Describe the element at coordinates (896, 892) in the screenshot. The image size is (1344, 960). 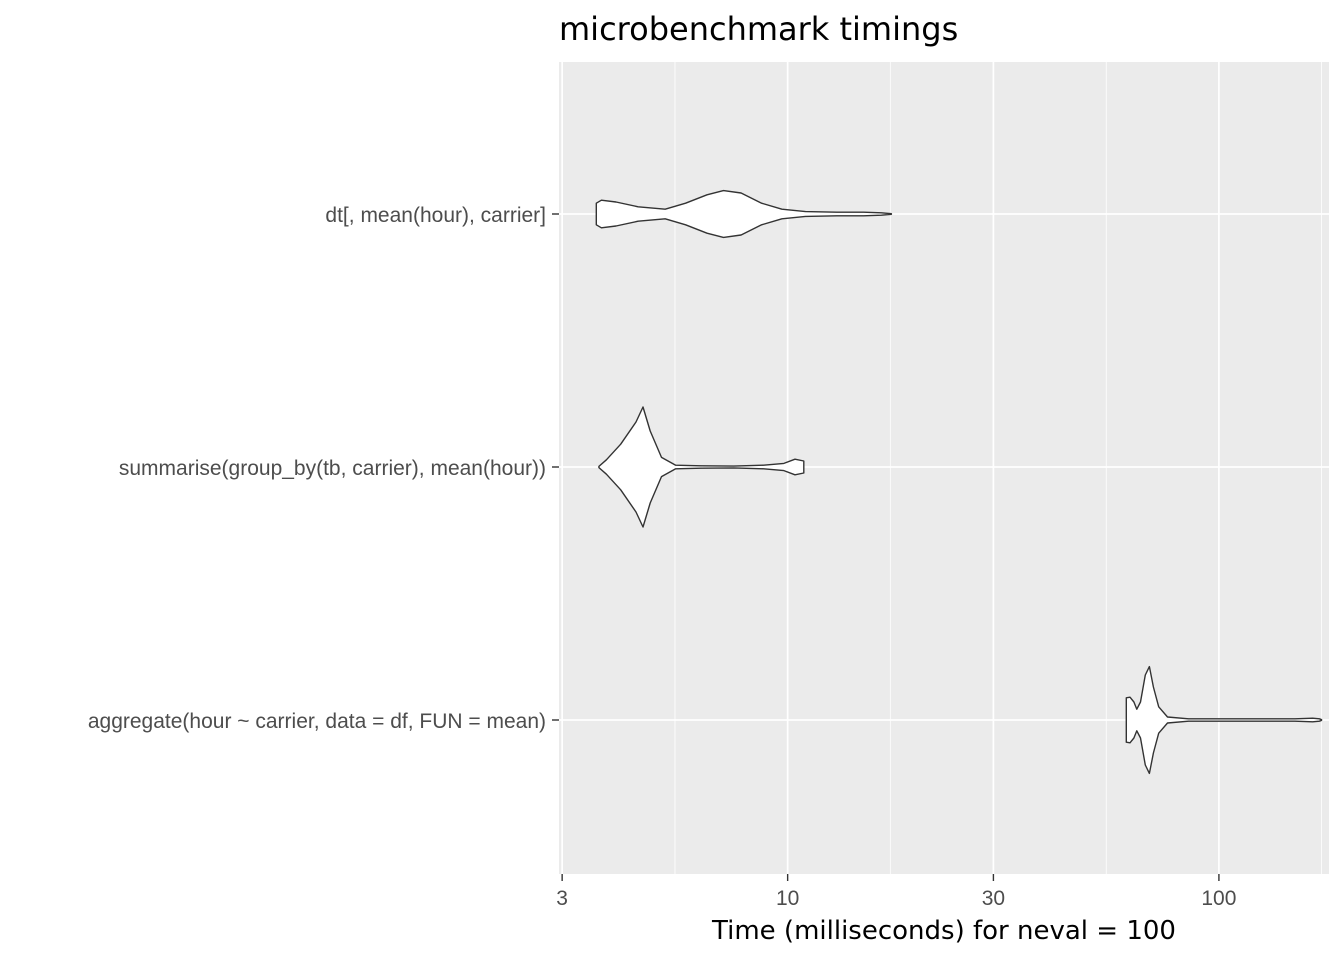
I see `x-axis: 3 10 30 100` at that location.